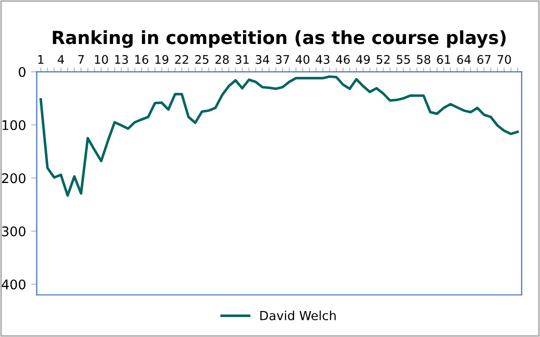  I want to click on y-tick-label: 400, so click(14, 284).